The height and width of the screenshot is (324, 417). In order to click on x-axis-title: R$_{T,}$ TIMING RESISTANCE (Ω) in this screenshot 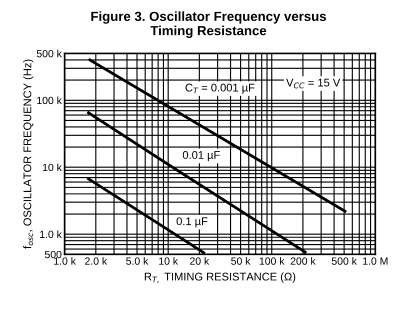, I will do `click(220, 278)`.